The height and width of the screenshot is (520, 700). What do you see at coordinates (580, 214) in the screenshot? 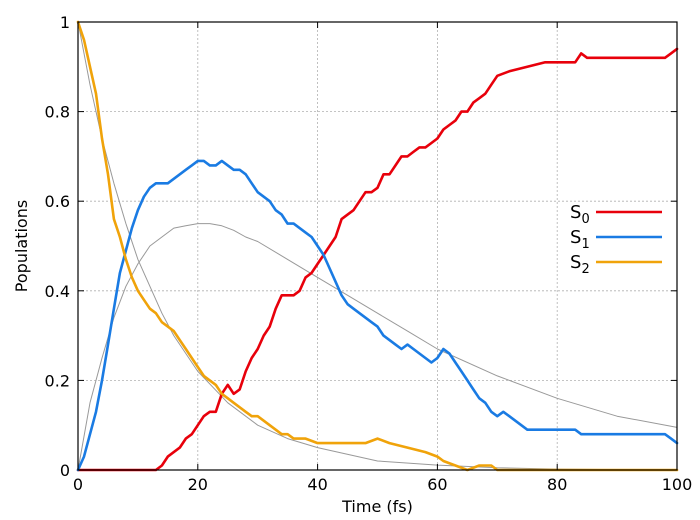
I see `legend-label-s0: S0` at bounding box center [580, 214].